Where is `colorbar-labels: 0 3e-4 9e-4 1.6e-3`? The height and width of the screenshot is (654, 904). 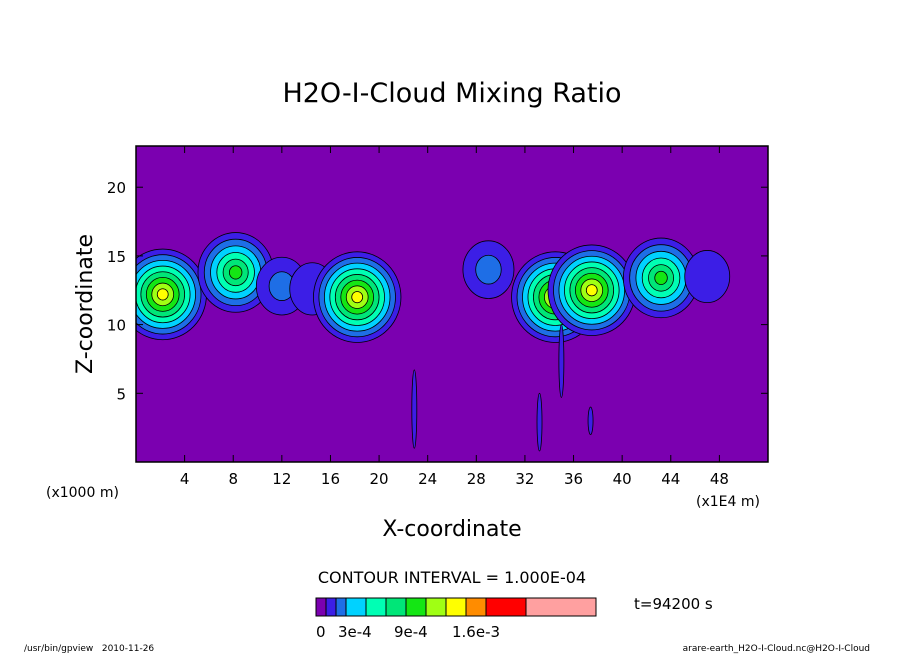
colorbar-labels: 0 3e-4 9e-4 1.6e-3 is located at coordinates (408, 632).